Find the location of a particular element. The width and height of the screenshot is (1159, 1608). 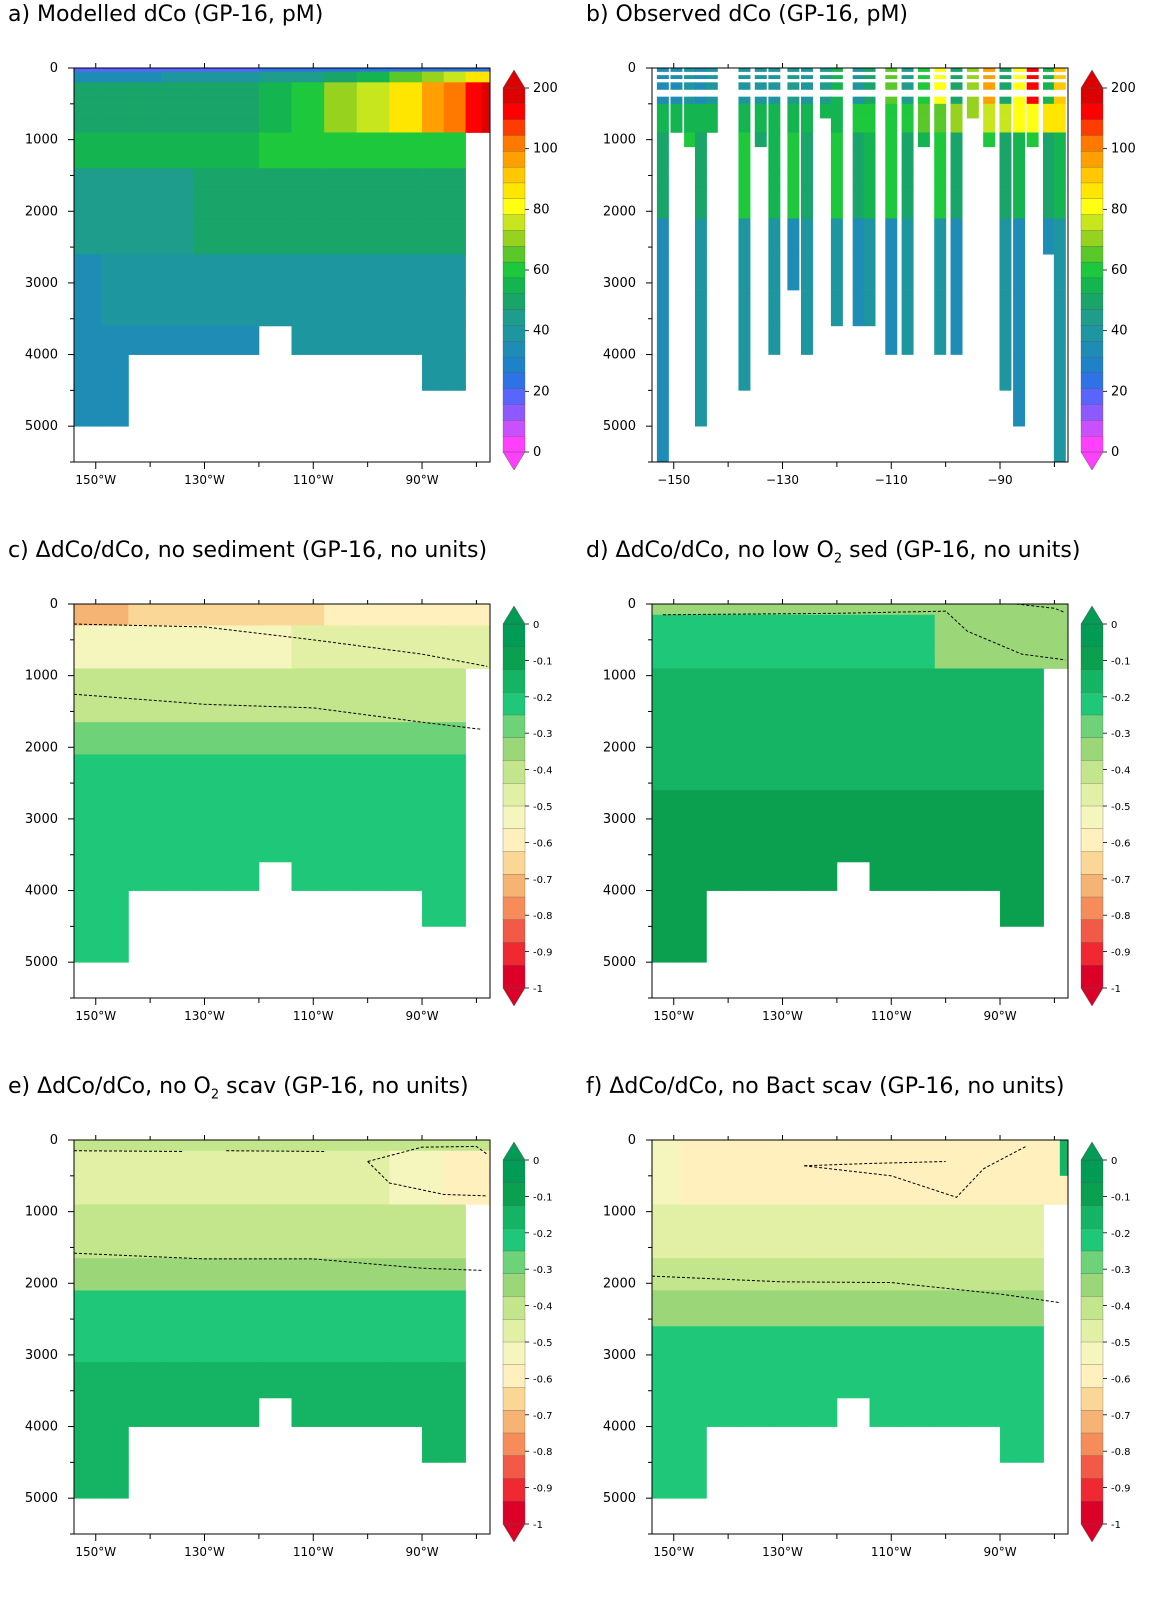

title-text: a) Modelled dCo (GP-16, pM) is located at coordinates (166, 14).